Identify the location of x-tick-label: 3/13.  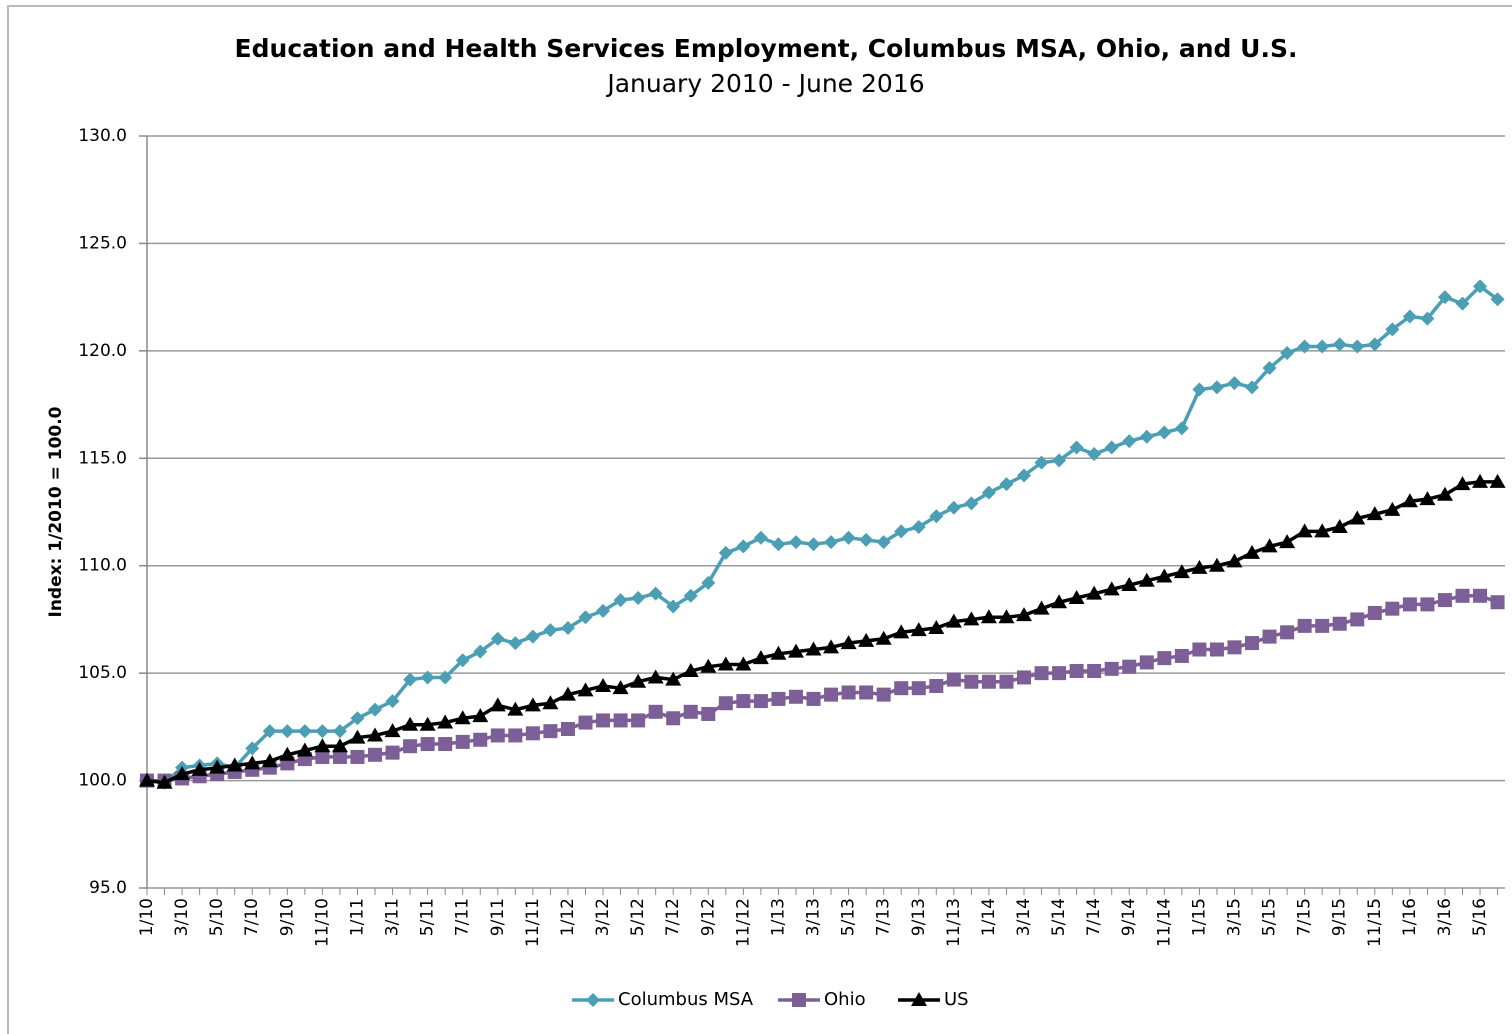
(814, 917).